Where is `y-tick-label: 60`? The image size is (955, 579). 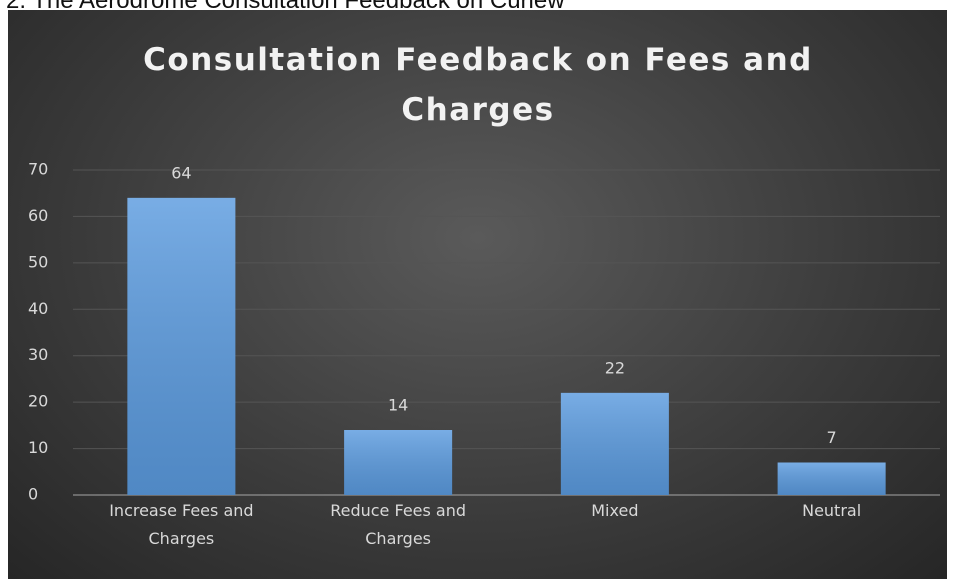
y-tick-label: 60 is located at coordinates (38, 215).